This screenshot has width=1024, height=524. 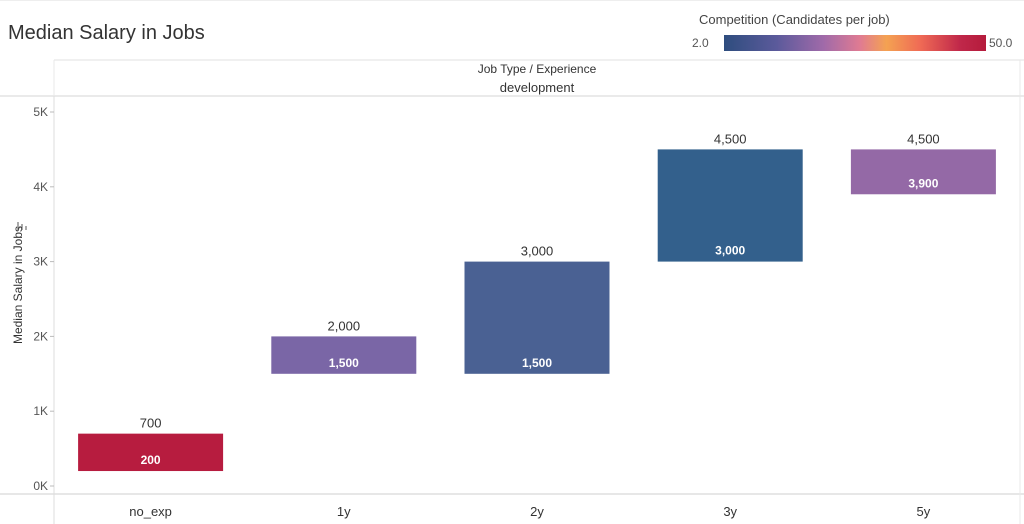 What do you see at coordinates (344, 511) in the screenshot?
I see `x-category-label: 1y` at bounding box center [344, 511].